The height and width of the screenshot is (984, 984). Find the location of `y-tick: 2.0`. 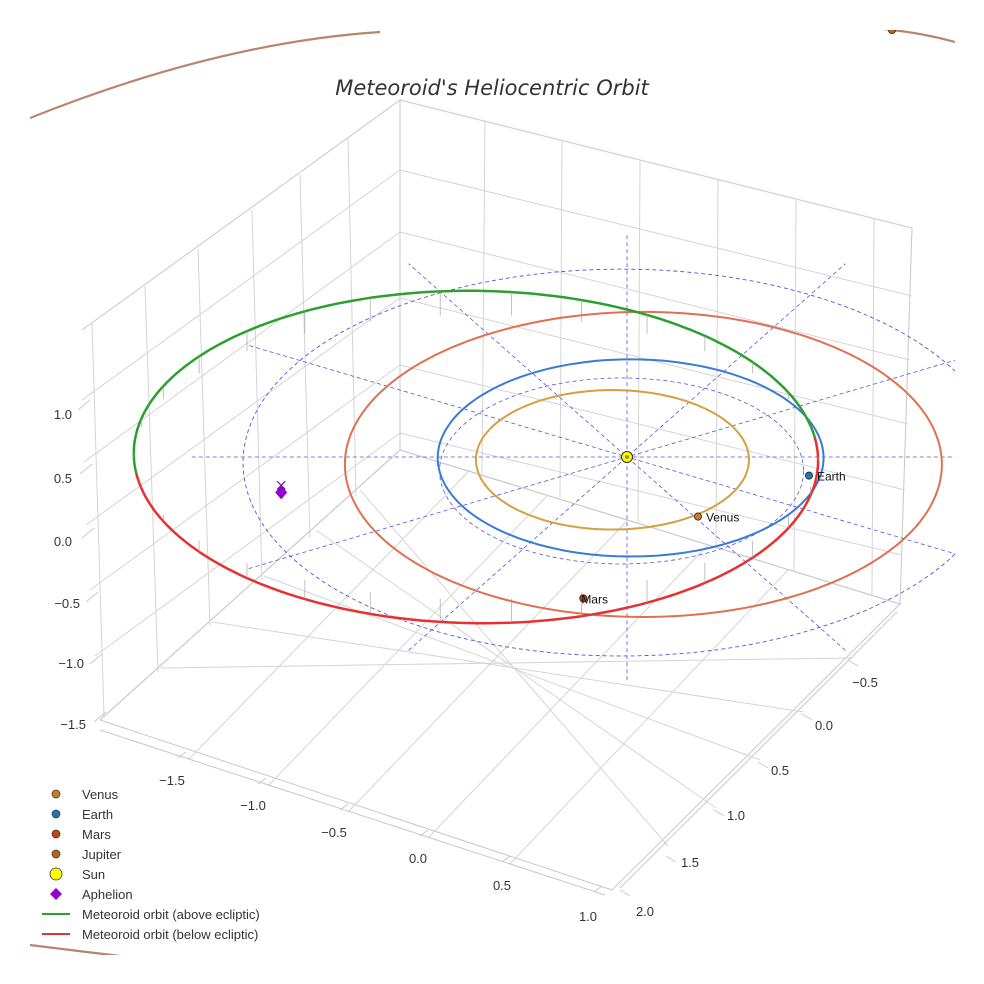

y-tick: 2.0 is located at coordinates (645, 911).